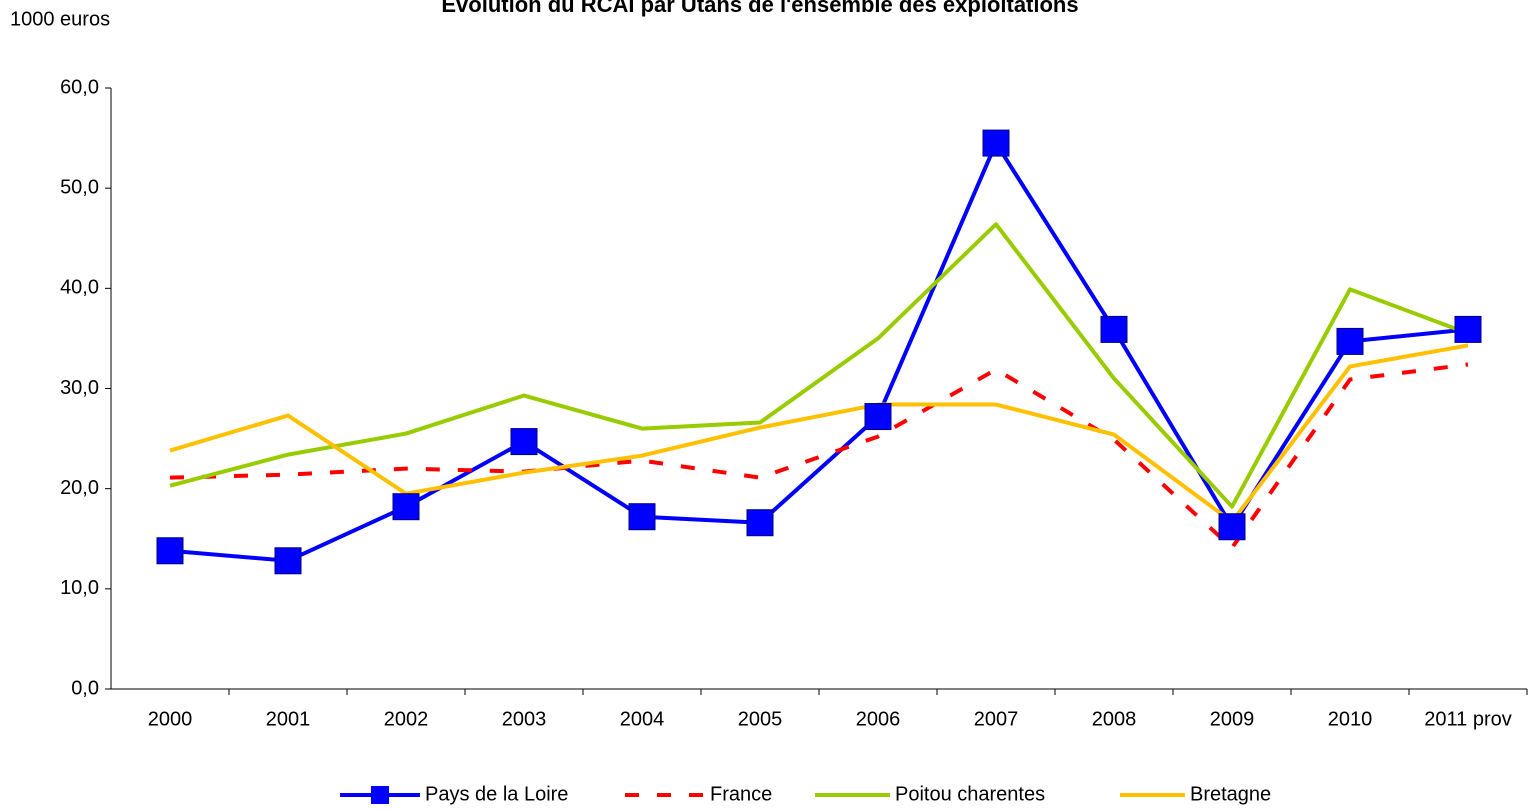 This screenshot has height=811, width=1538. What do you see at coordinates (1350, 719) in the screenshot?
I see `x-tick-label: 2010` at bounding box center [1350, 719].